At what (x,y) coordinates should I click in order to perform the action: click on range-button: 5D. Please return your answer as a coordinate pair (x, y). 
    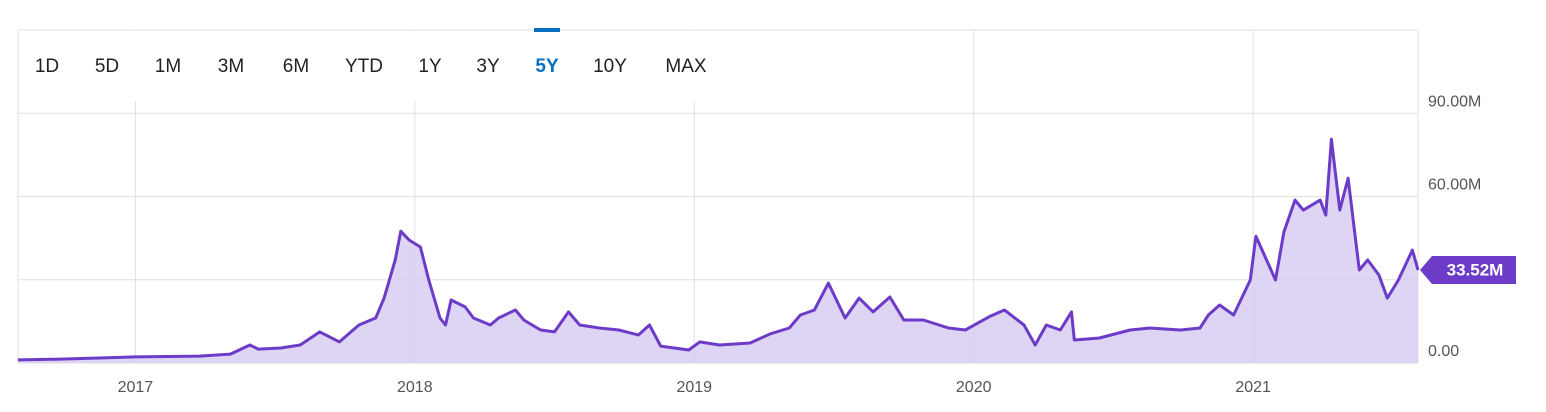
    Looking at the image, I should click on (107, 66).